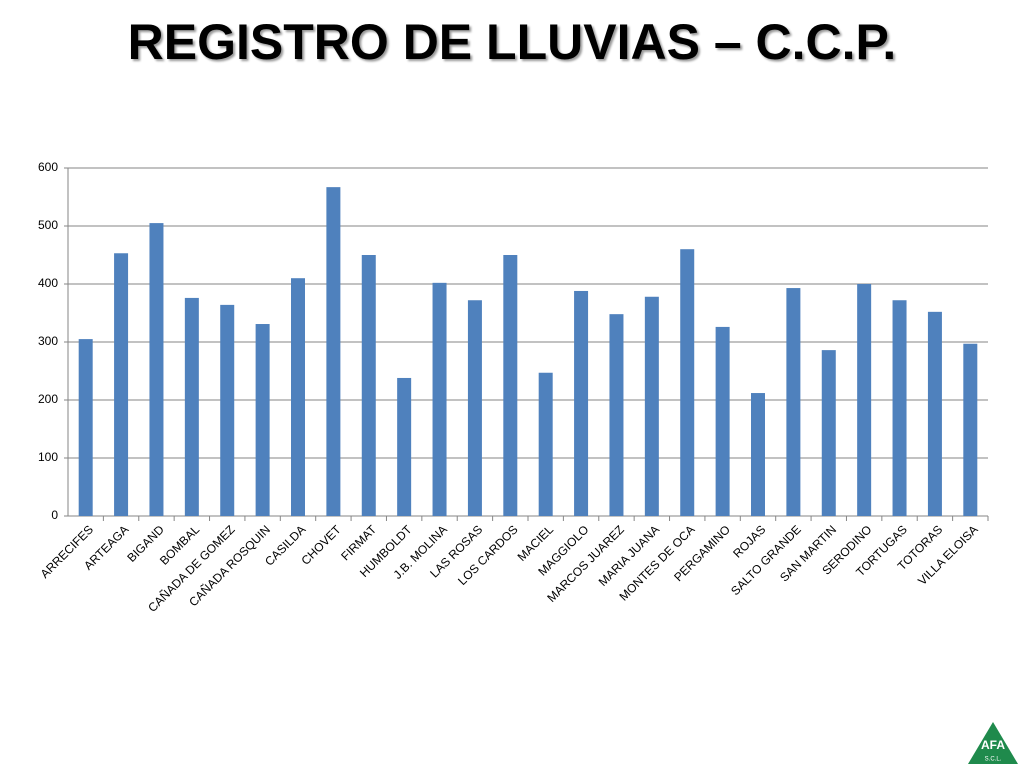 The height and width of the screenshot is (768, 1024). What do you see at coordinates (67, 551) in the screenshot?
I see `x-tick-label: ARRECIFES` at bounding box center [67, 551].